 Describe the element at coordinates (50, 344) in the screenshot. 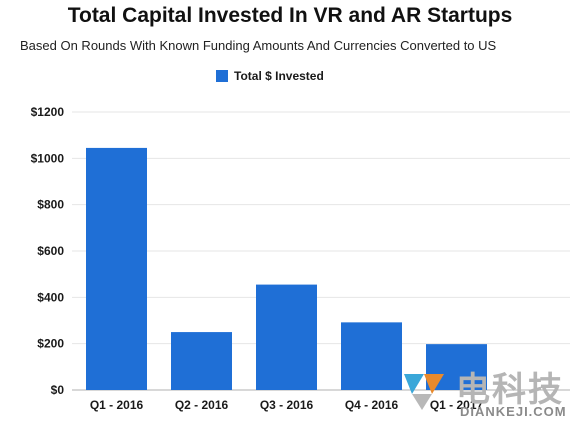

I see `y-tick-label: $200` at that location.